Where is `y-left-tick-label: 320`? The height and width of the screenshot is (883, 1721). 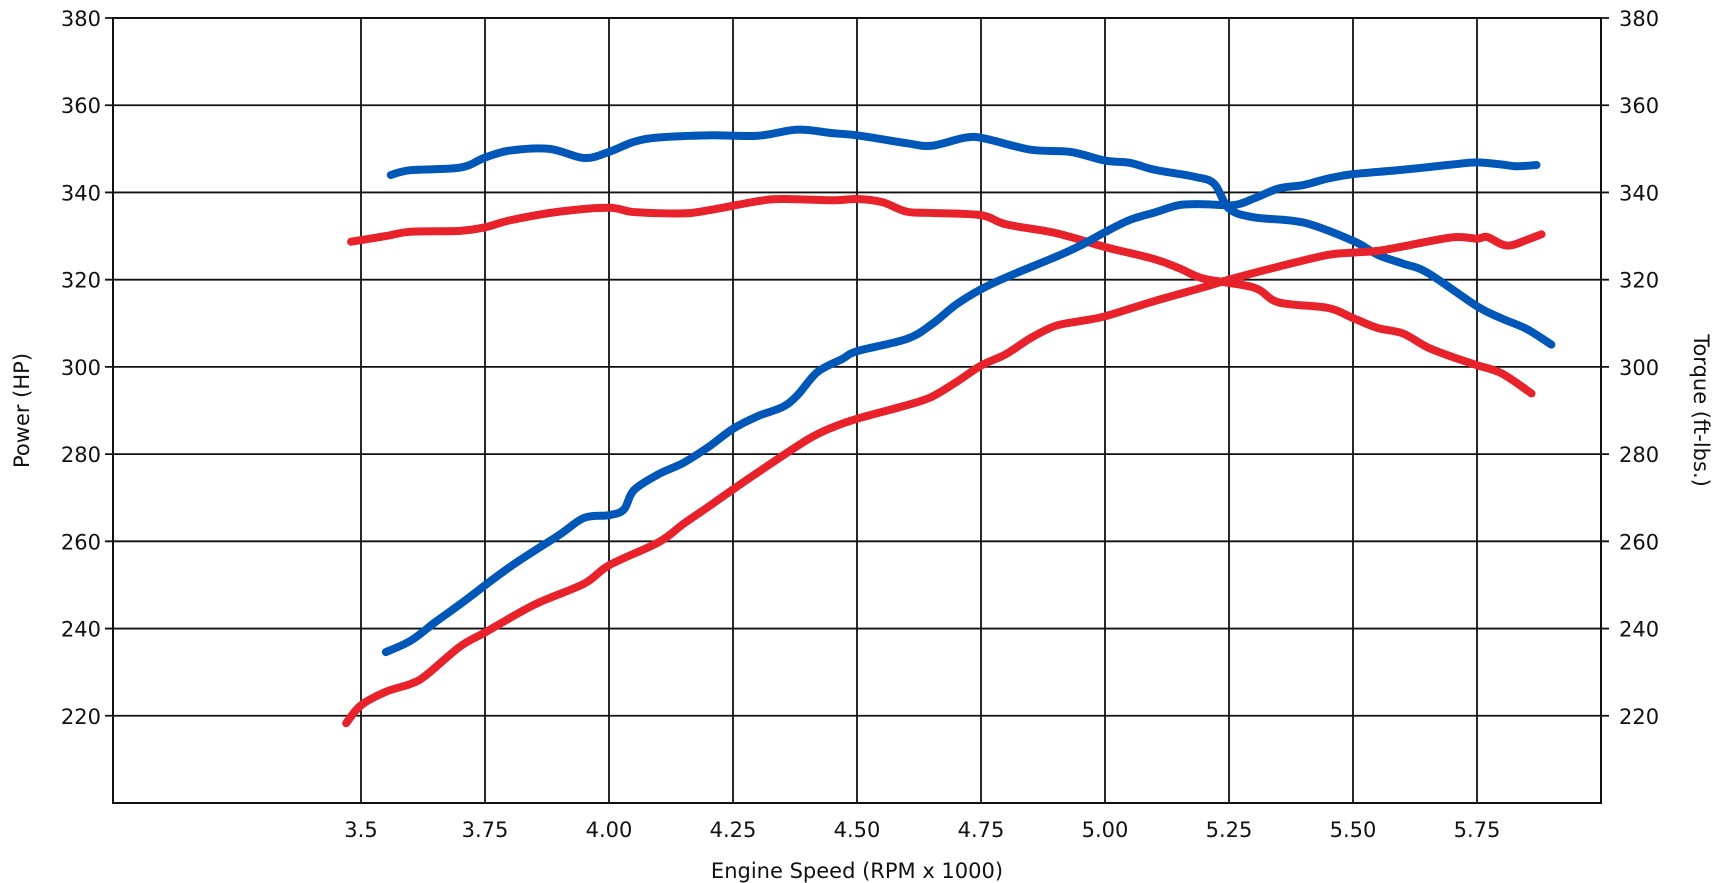 y-left-tick-label: 320 is located at coordinates (81, 281).